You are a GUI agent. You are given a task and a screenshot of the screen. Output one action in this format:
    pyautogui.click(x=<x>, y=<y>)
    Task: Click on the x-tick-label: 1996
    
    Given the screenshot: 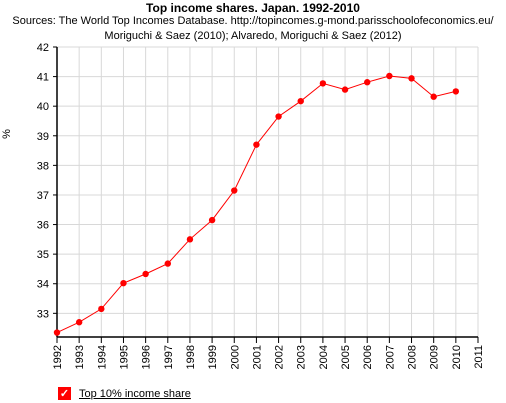 What is the action you would take?
    pyautogui.click(x=147, y=357)
    